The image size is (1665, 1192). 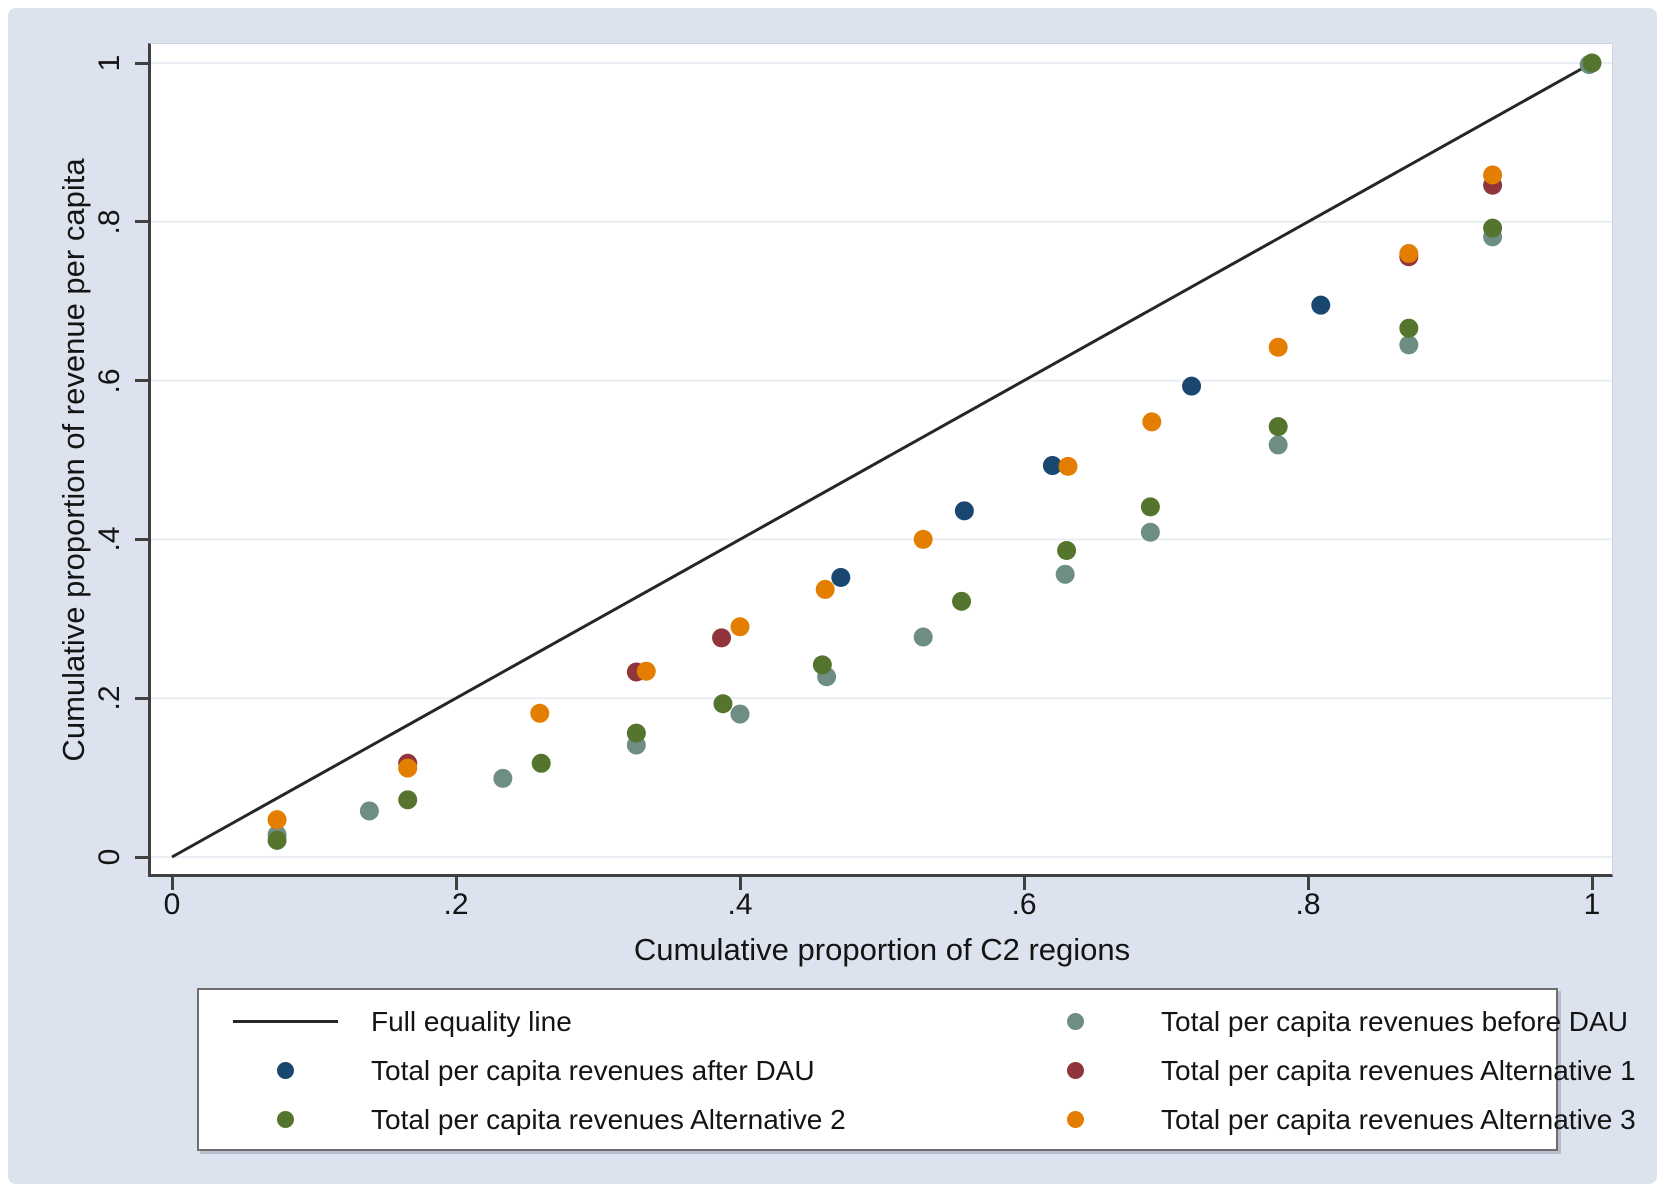 I want to click on alternative-3-dot-marker, so click(x=1075, y=1119).